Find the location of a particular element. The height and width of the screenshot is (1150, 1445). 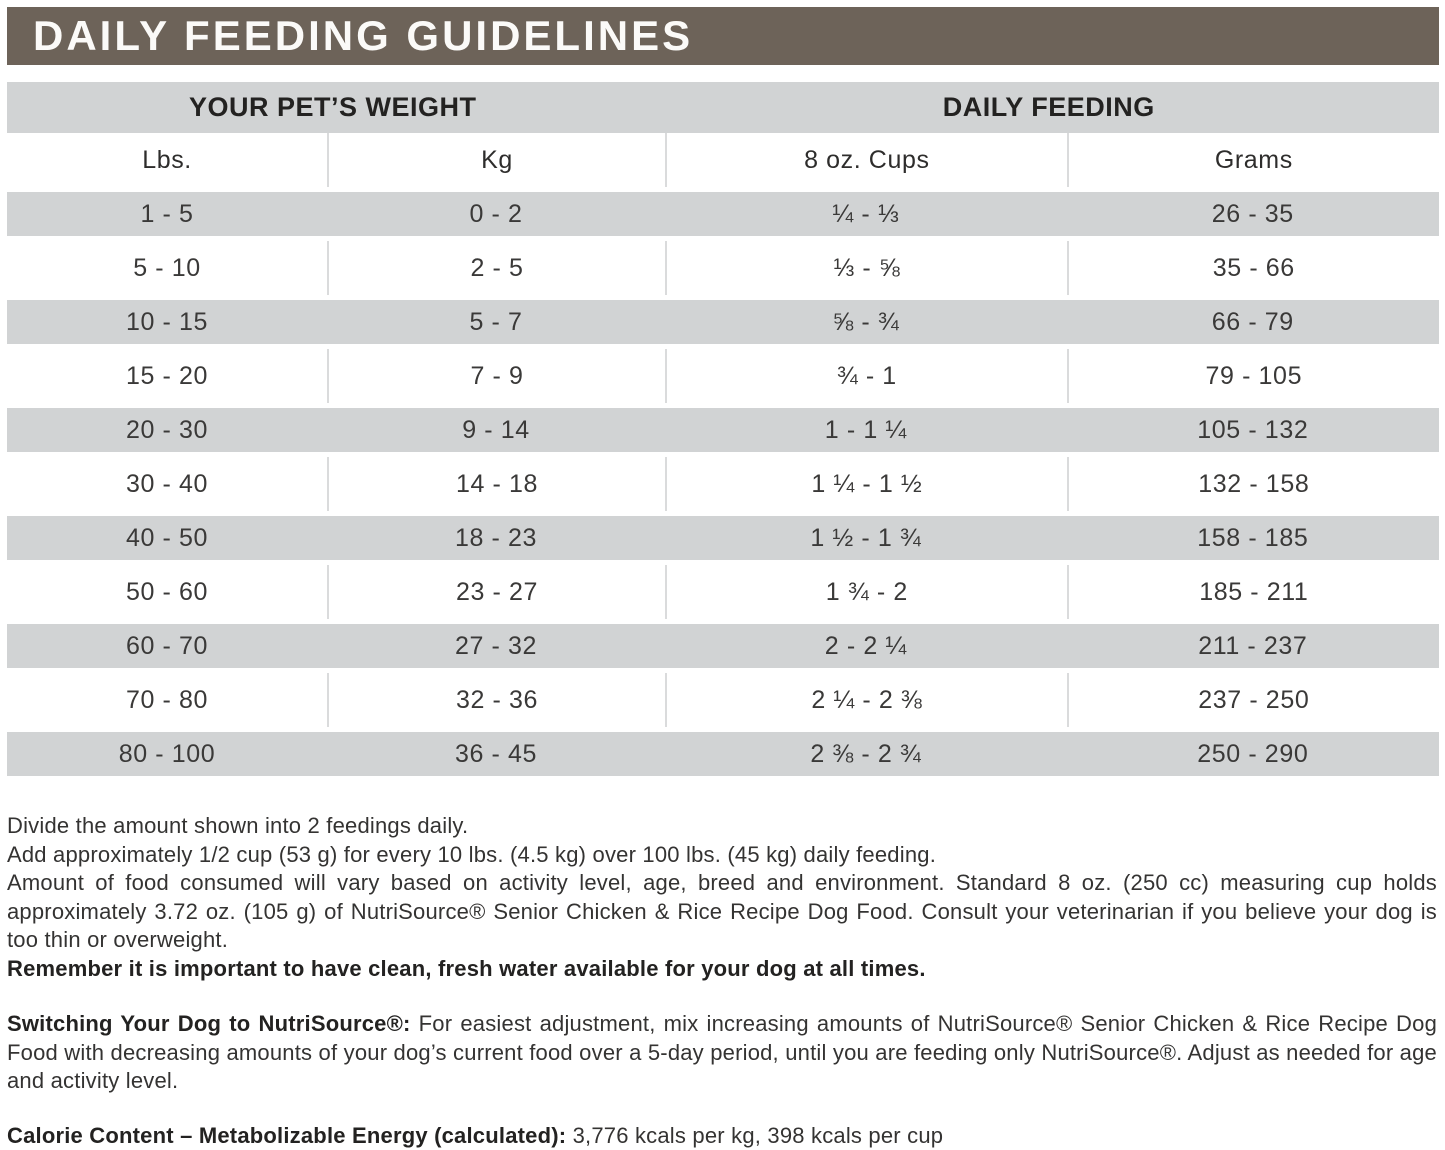

cell-grams: 237 - 250 is located at coordinates (1253, 700).